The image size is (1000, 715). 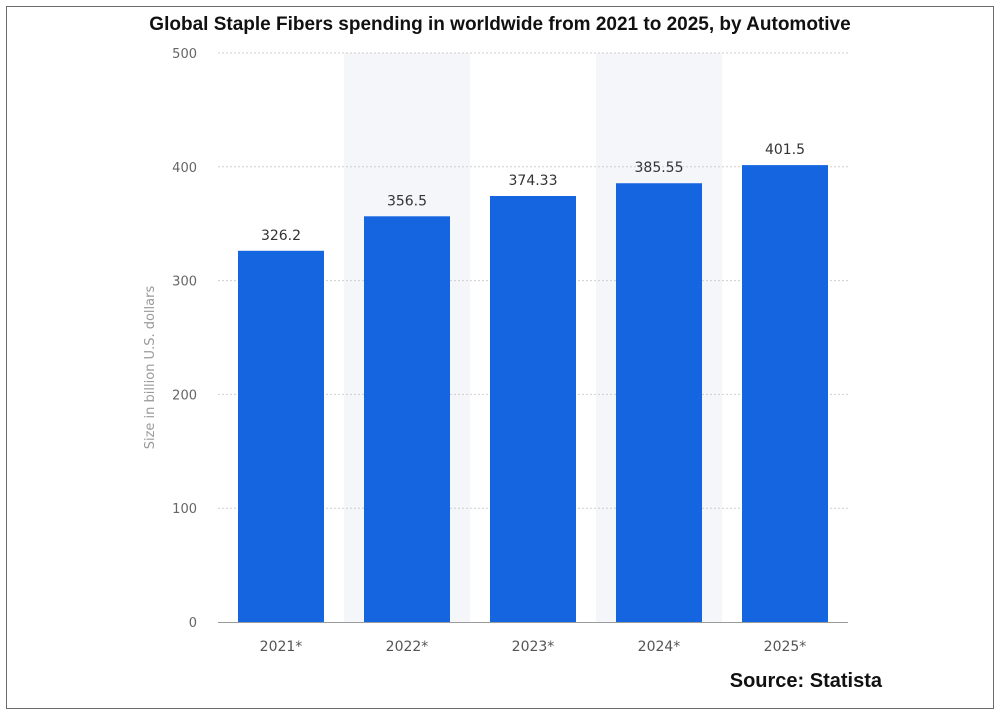 What do you see at coordinates (281, 236) in the screenshot?
I see `data-label: 326.2` at bounding box center [281, 236].